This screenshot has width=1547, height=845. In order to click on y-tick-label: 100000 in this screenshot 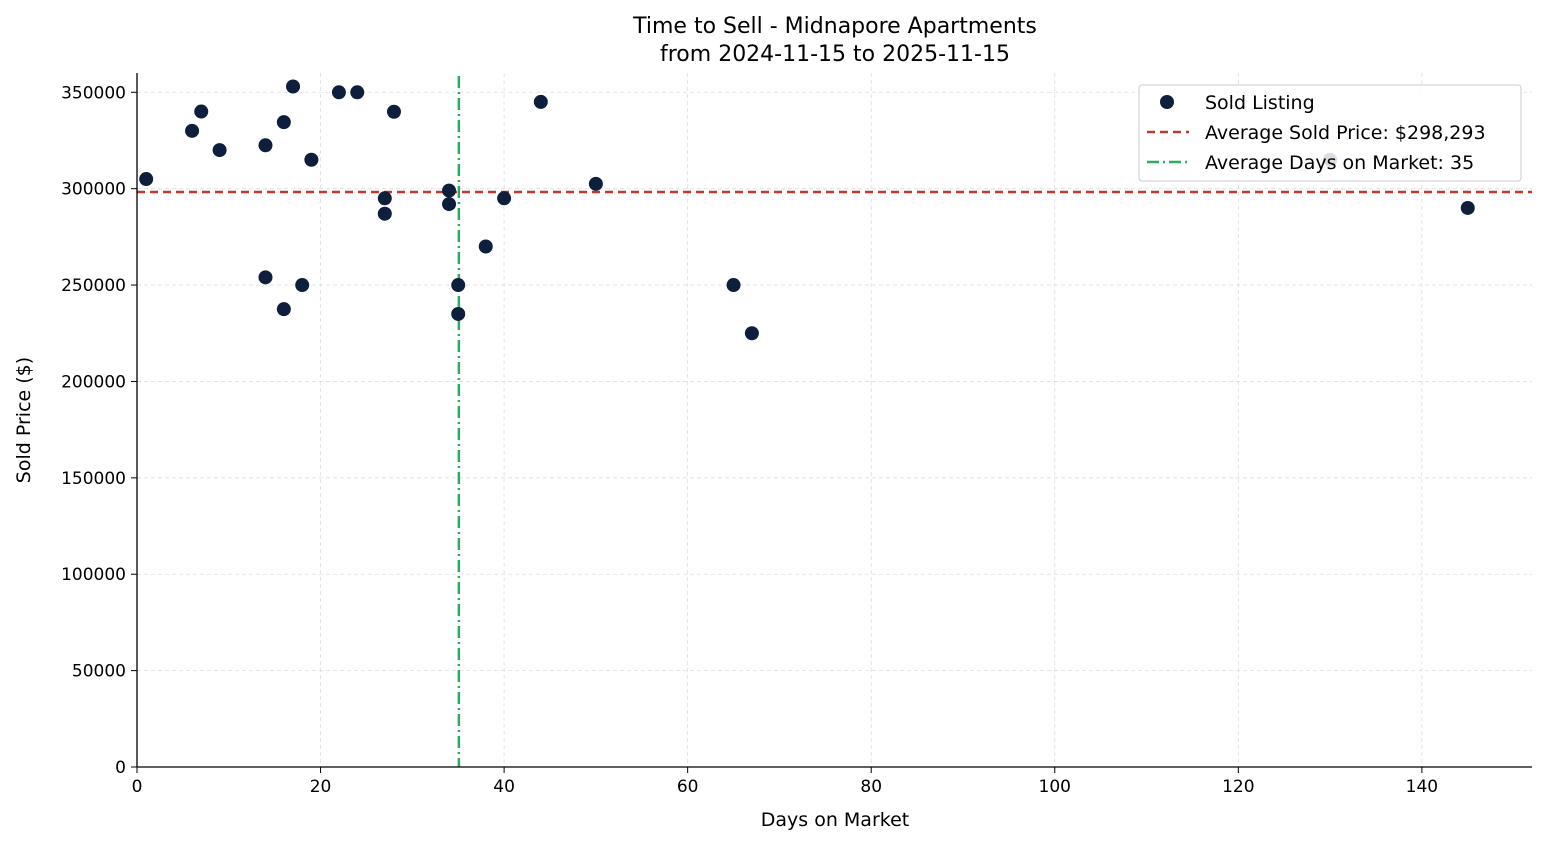, I will do `click(93, 575)`.